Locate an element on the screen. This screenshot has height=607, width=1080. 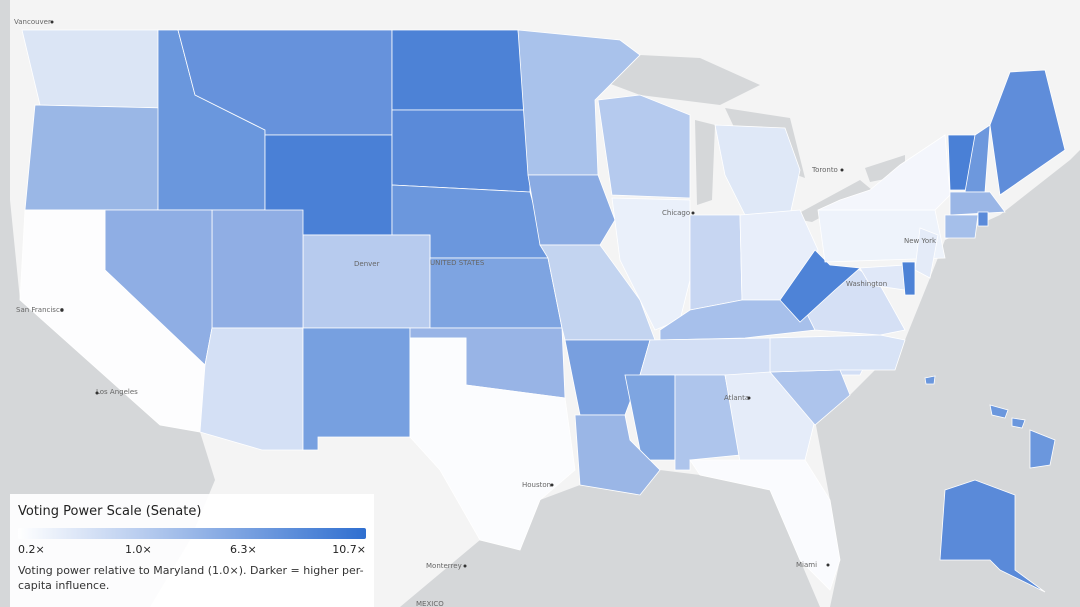
place-label: MEXICO is located at coordinates (430, 603).